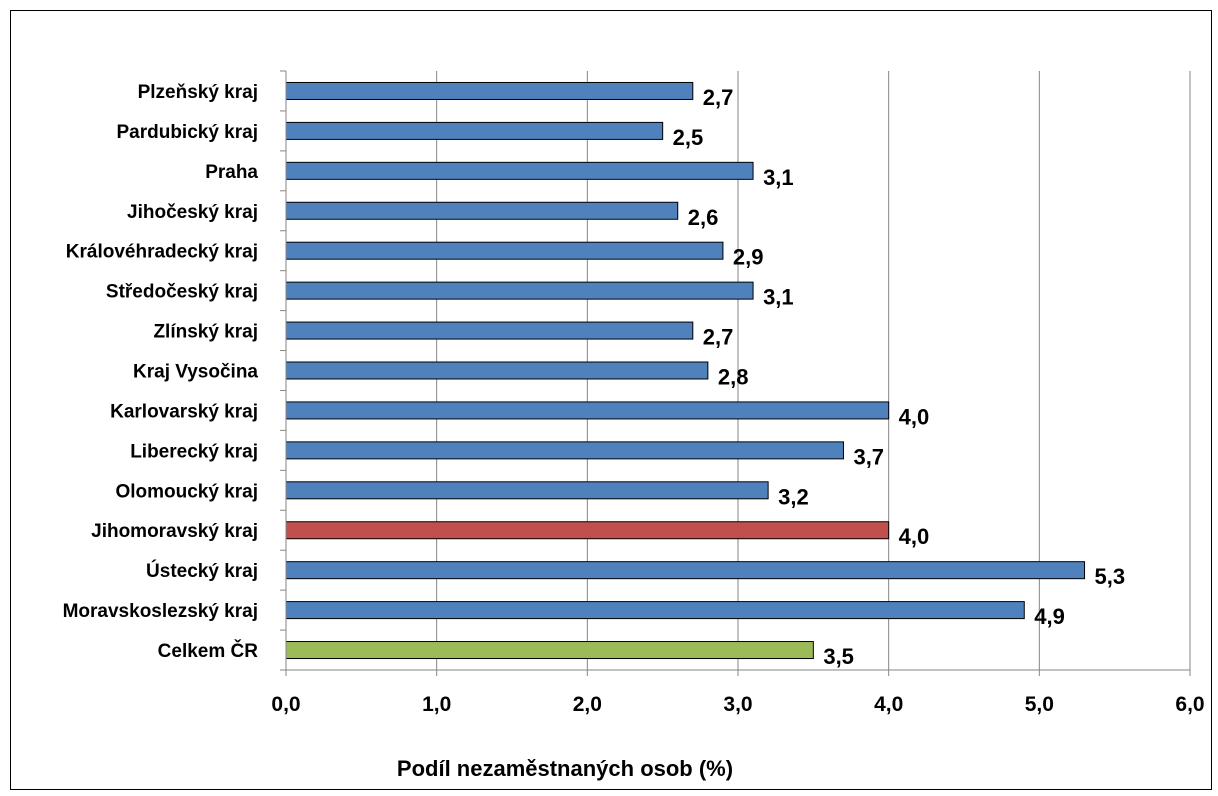 This screenshot has width=1218, height=796. I want to click on data-label: 3,7, so click(868, 456).